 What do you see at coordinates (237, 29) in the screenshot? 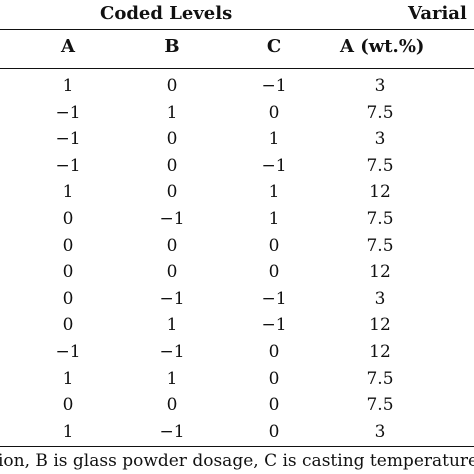
I see `header-rule-top` at bounding box center [237, 29].